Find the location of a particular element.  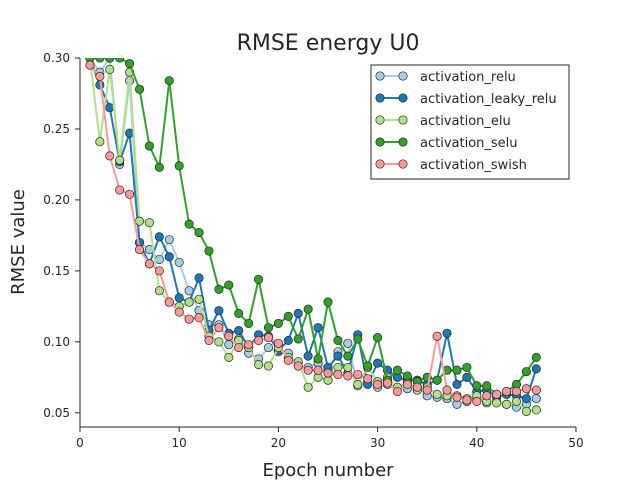

x-axis-label: Epoch number is located at coordinates (328, 470).